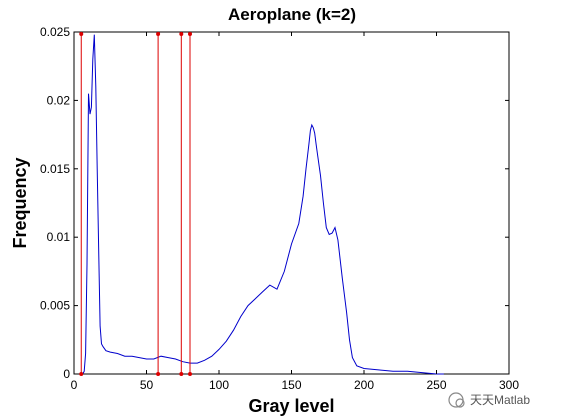 The width and height of the screenshot is (561, 420). What do you see at coordinates (436, 385) in the screenshot?
I see `x-tick-label: 250` at bounding box center [436, 385].